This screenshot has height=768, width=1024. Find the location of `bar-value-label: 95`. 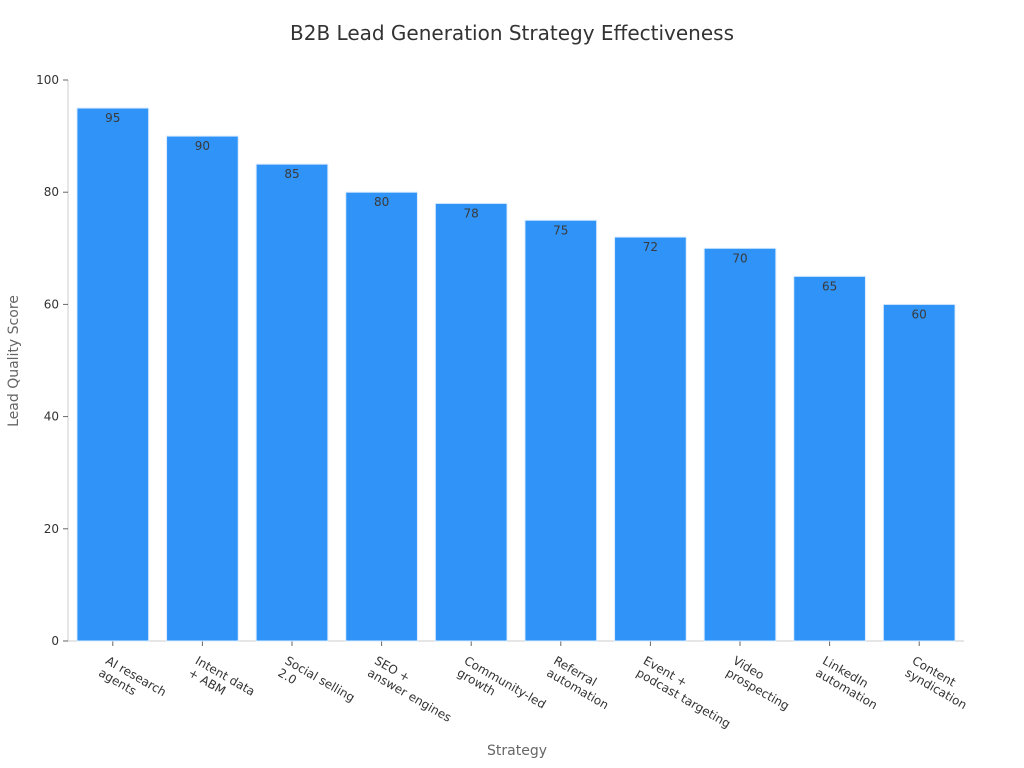

bar-value-label: 95 is located at coordinates (112, 118).